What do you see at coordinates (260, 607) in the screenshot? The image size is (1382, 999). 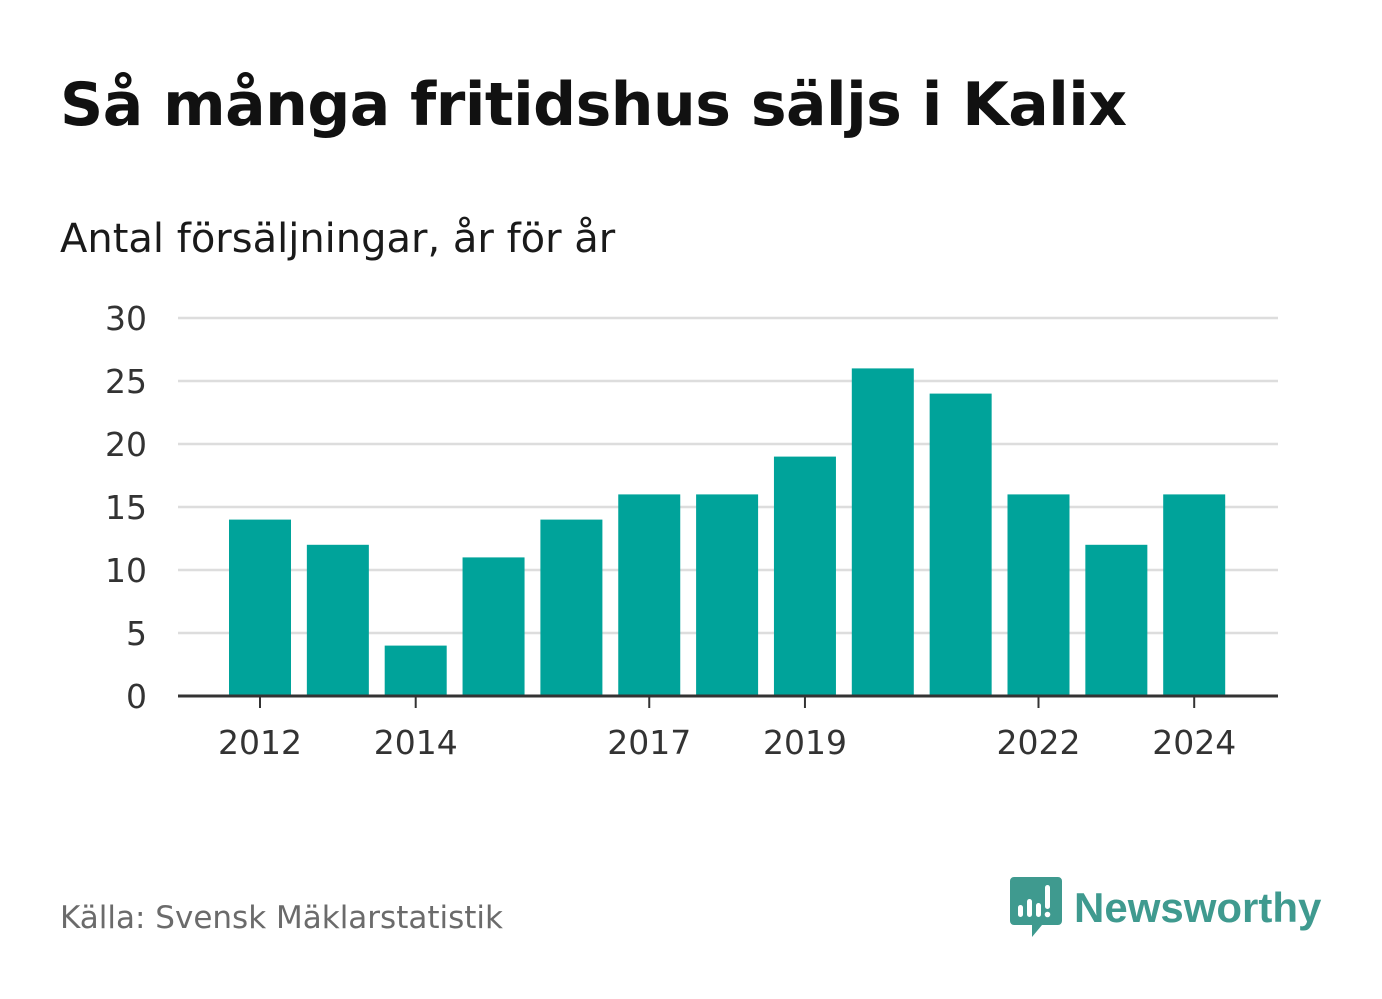 I see `bar-2012` at bounding box center [260, 607].